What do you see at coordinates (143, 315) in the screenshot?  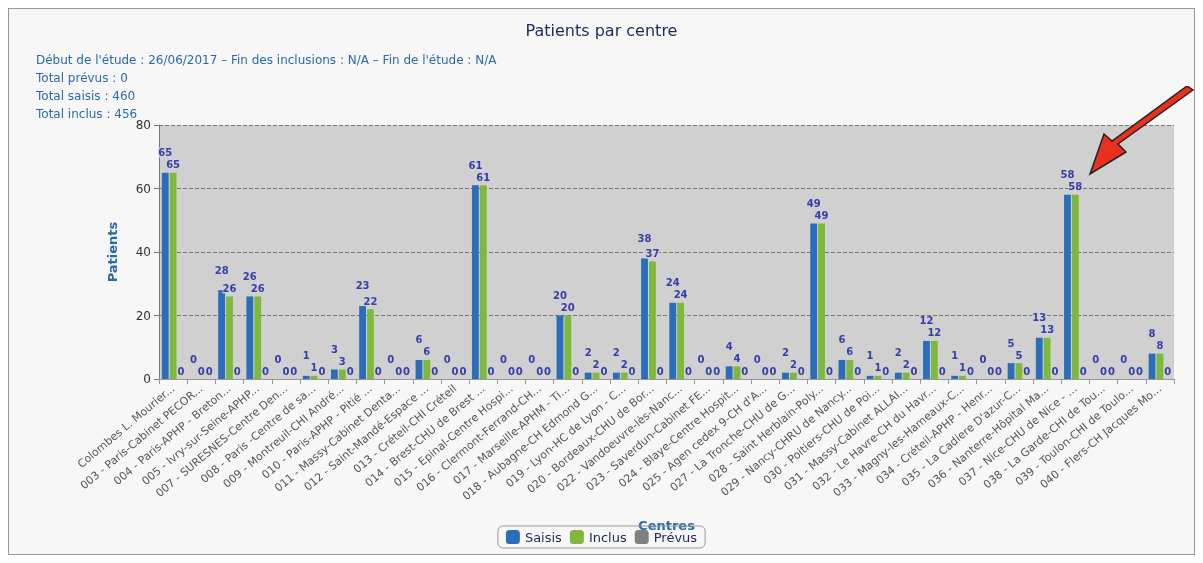 I see `y-tick-label: 20` at bounding box center [143, 315].